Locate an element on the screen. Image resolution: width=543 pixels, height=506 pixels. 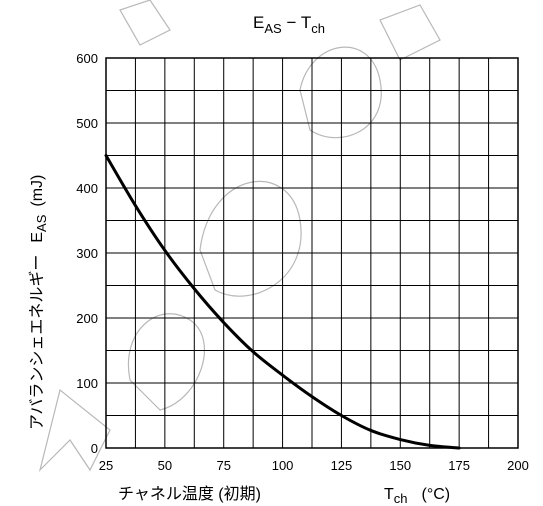
x-tick-label: 50 is located at coordinates (165, 465).